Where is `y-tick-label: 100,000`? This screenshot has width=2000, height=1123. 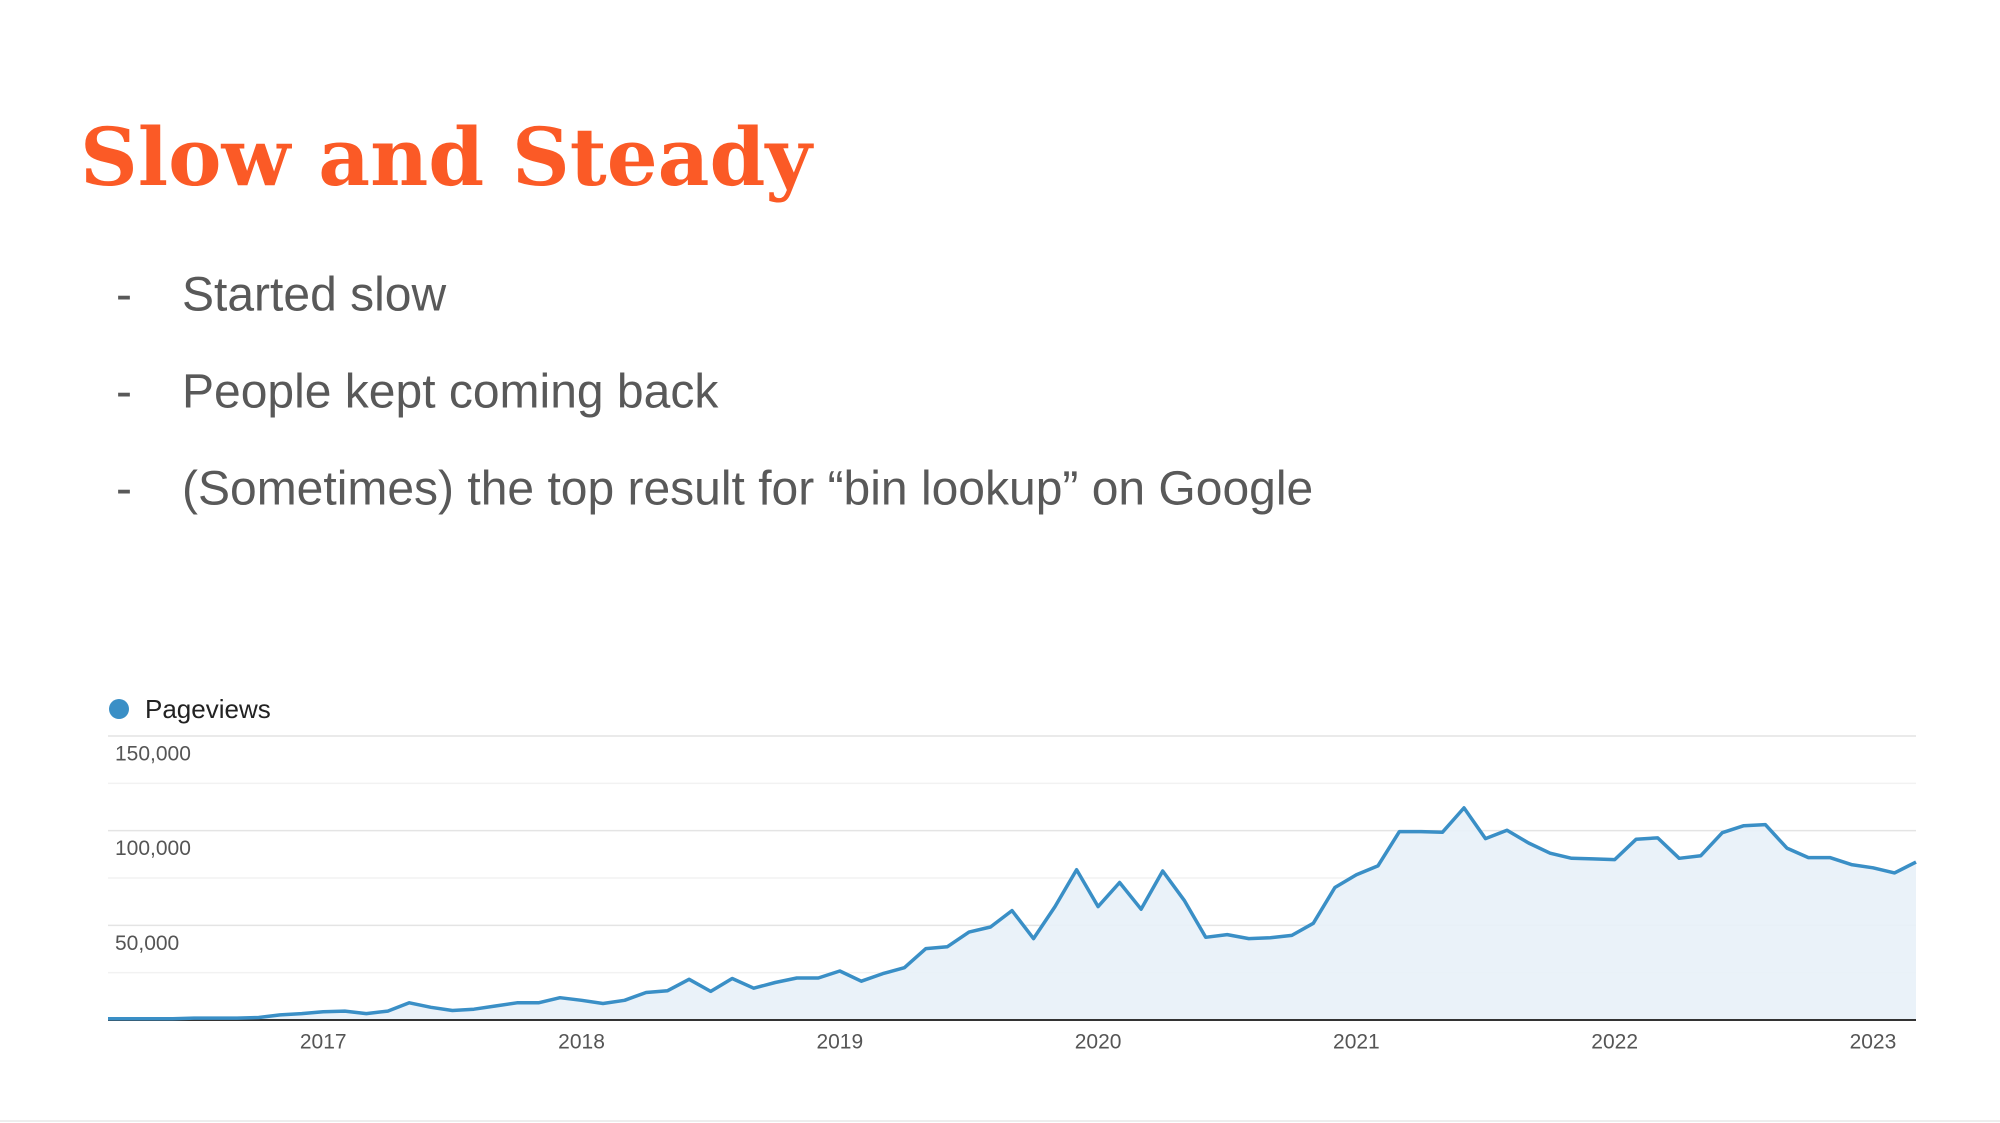
y-tick-label: 100,000 is located at coordinates (153, 848).